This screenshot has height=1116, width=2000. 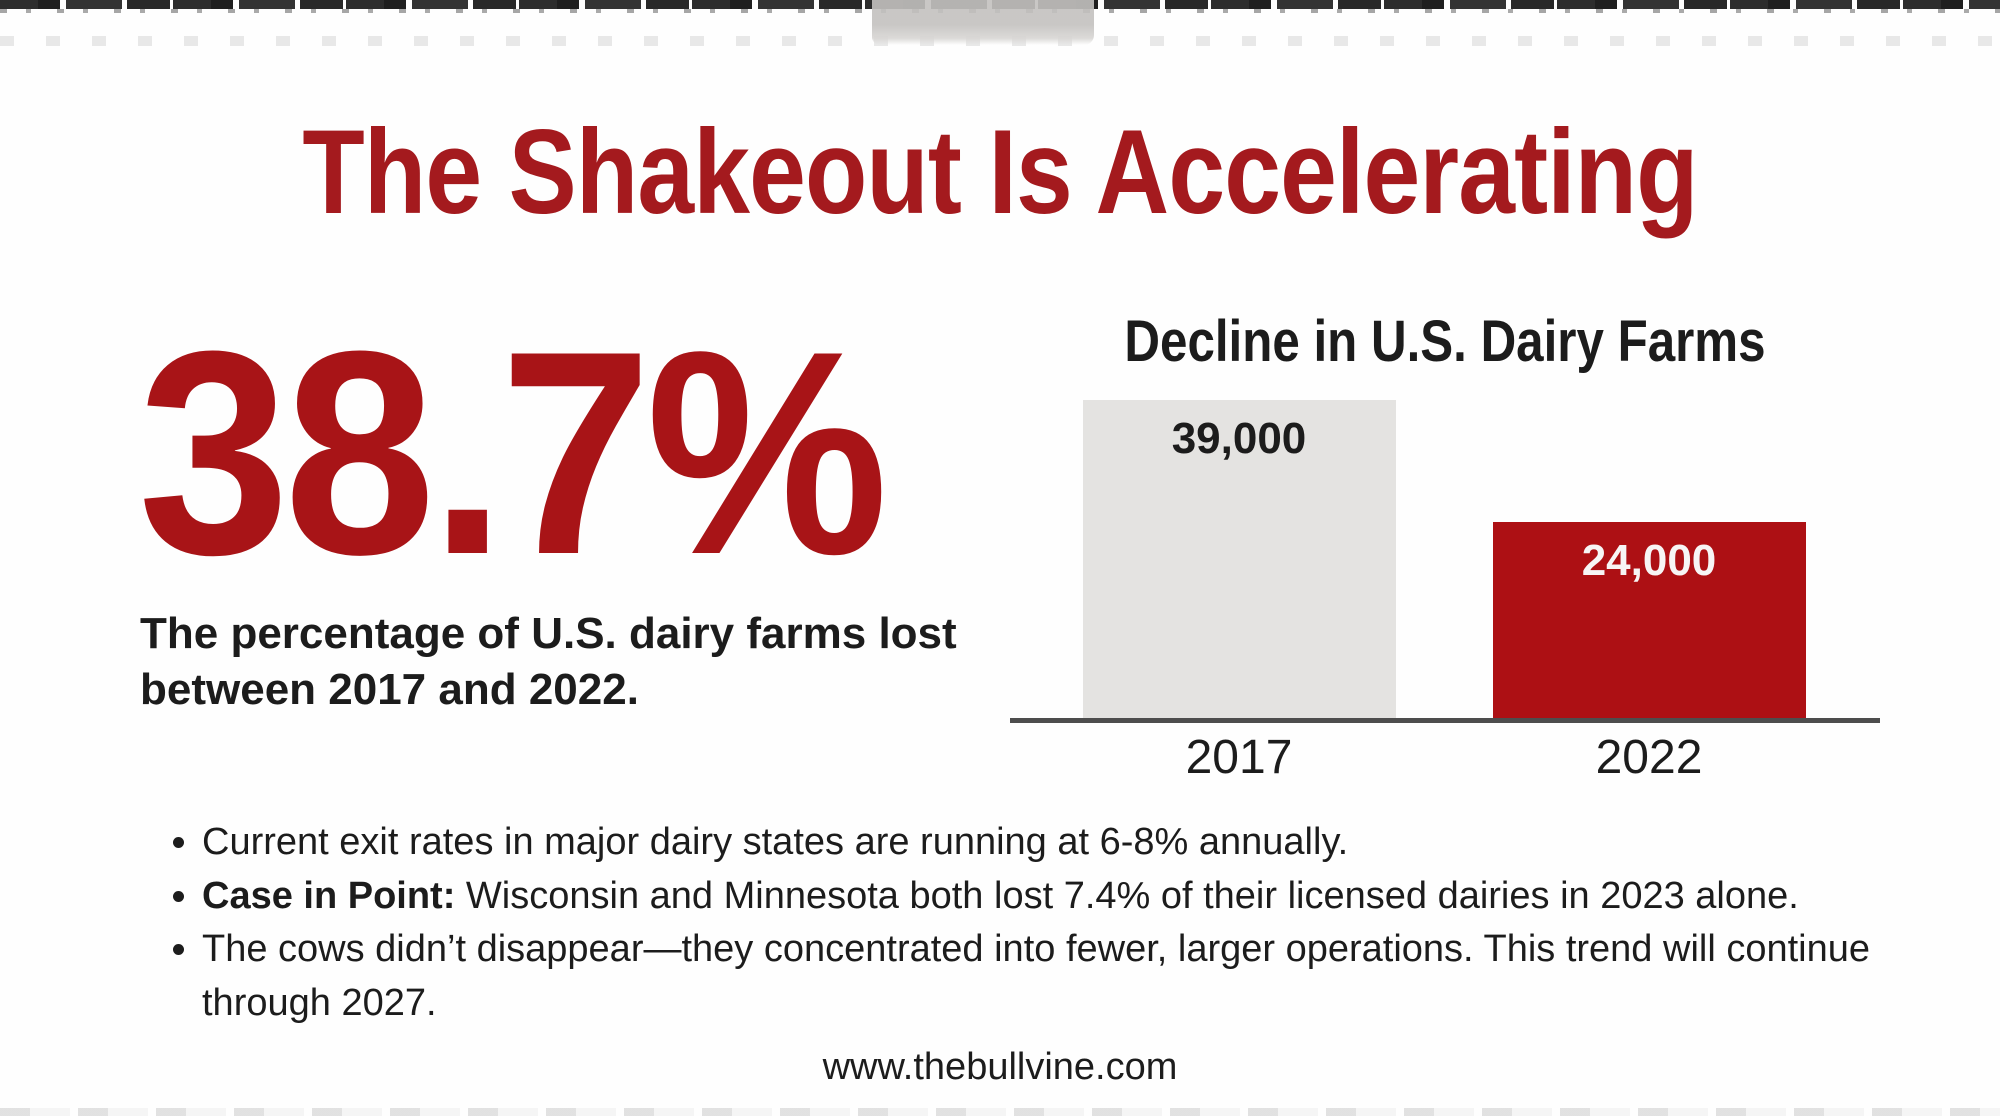 I want to click on page-title: The Shakeout Is Accelerating, so click(x=1000, y=172).